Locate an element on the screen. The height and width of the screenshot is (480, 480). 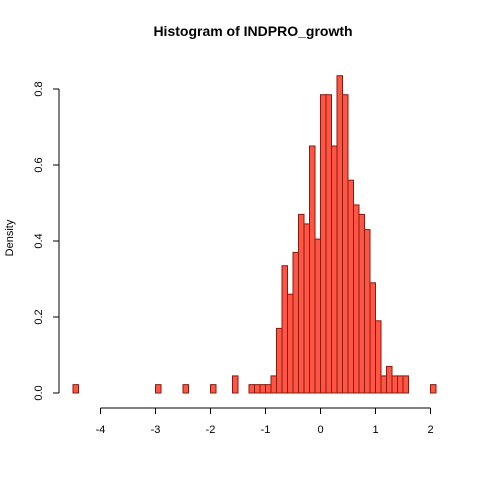
y-tick-label: 0.6 is located at coordinates (39, 164).